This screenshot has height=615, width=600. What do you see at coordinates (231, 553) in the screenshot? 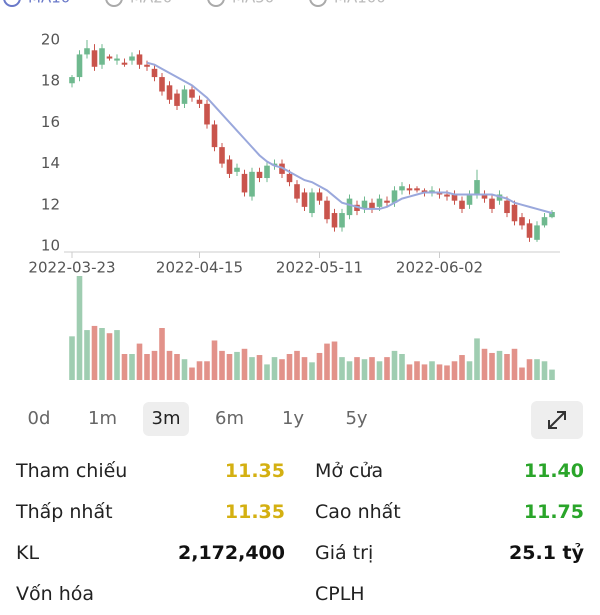
I see `stat-value: 2,172,400` at bounding box center [231, 553].